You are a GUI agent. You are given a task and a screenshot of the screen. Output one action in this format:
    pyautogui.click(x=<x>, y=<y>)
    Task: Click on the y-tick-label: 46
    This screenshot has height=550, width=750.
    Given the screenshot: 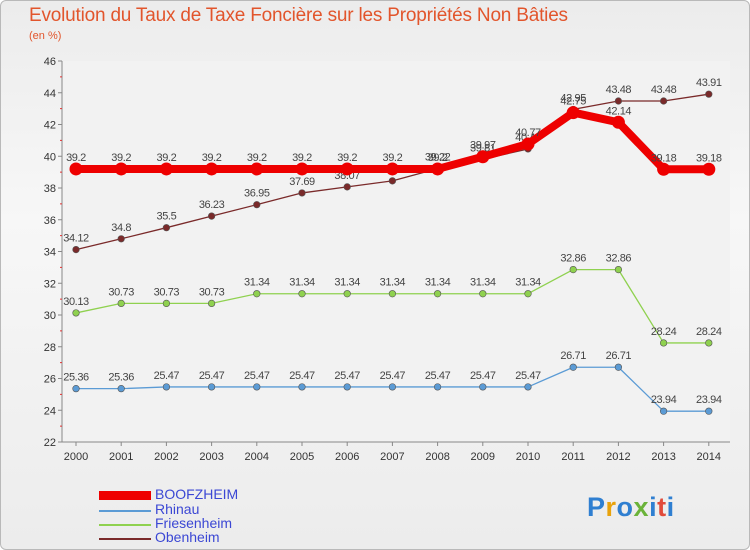 What is the action you would take?
    pyautogui.click(x=50, y=62)
    